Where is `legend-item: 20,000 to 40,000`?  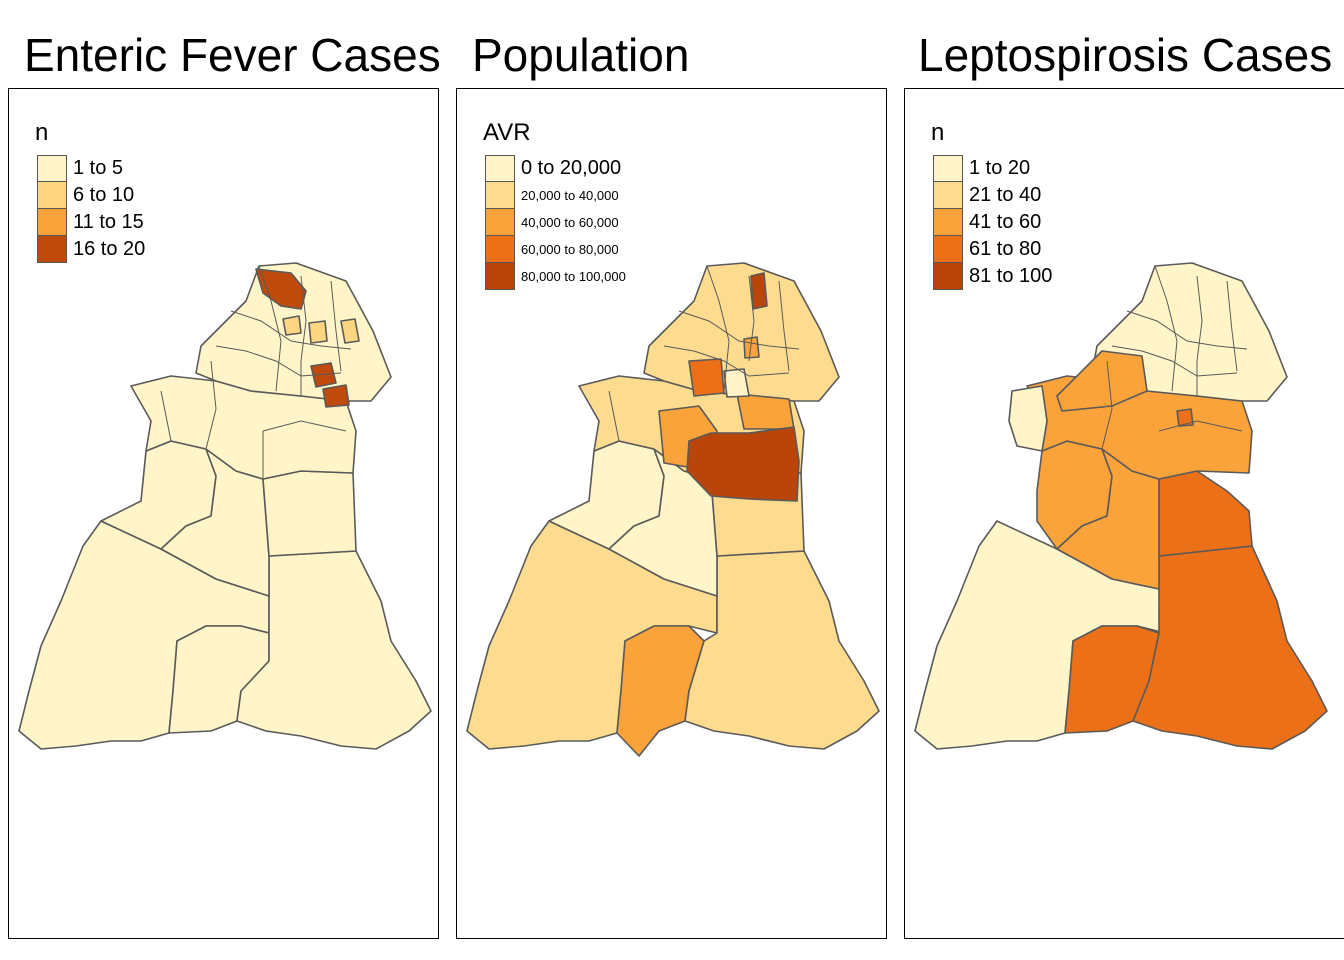
legend-item: 20,000 to 40,000 is located at coordinates (554, 195).